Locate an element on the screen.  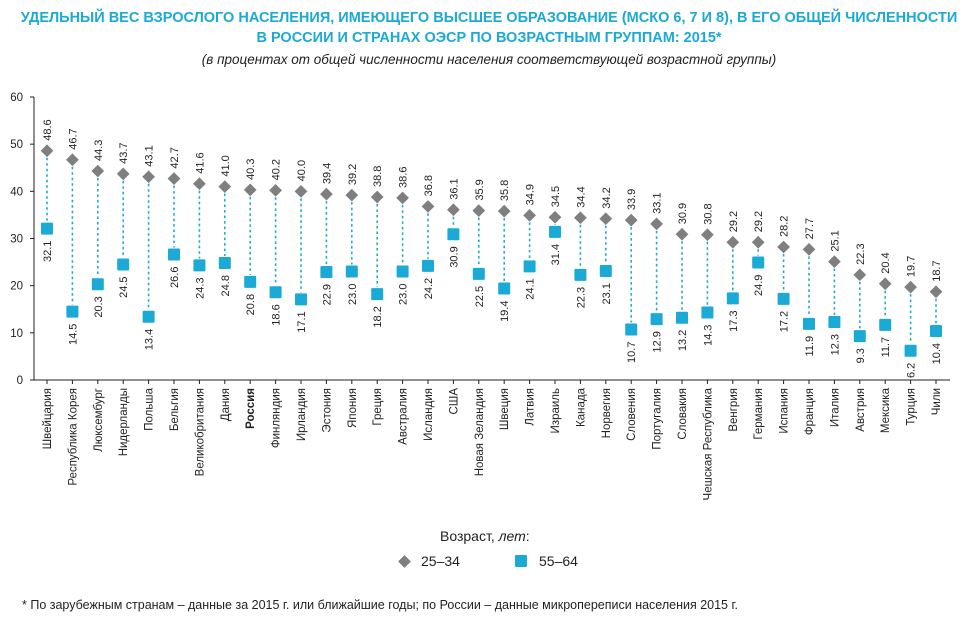
data-label-55-64: 11.9 is located at coordinates (810, 346).